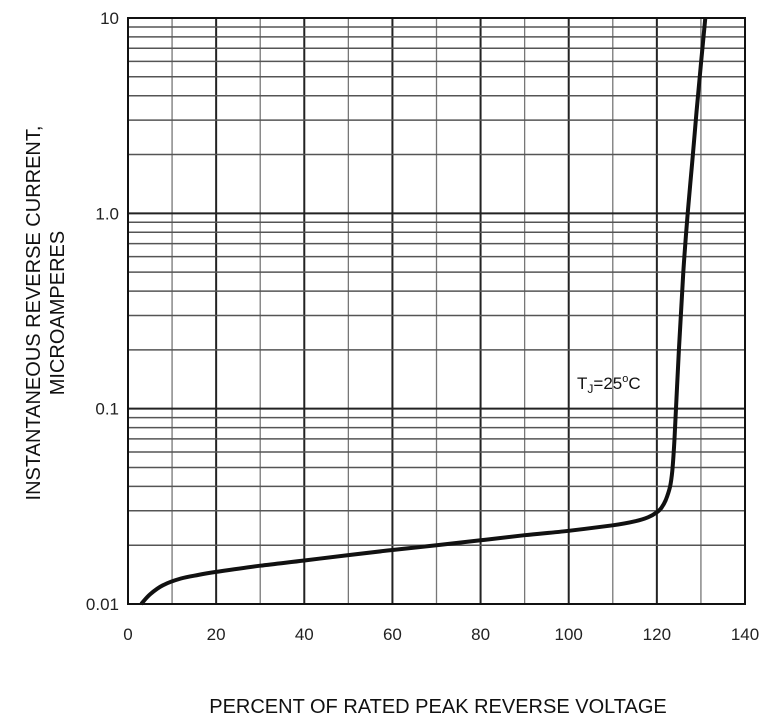  What do you see at coordinates (438, 706) in the screenshot?
I see `x-axis-title: PERCENT OF RATED PEAK REVERSE VOLTAGE` at bounding box center [438, 706].